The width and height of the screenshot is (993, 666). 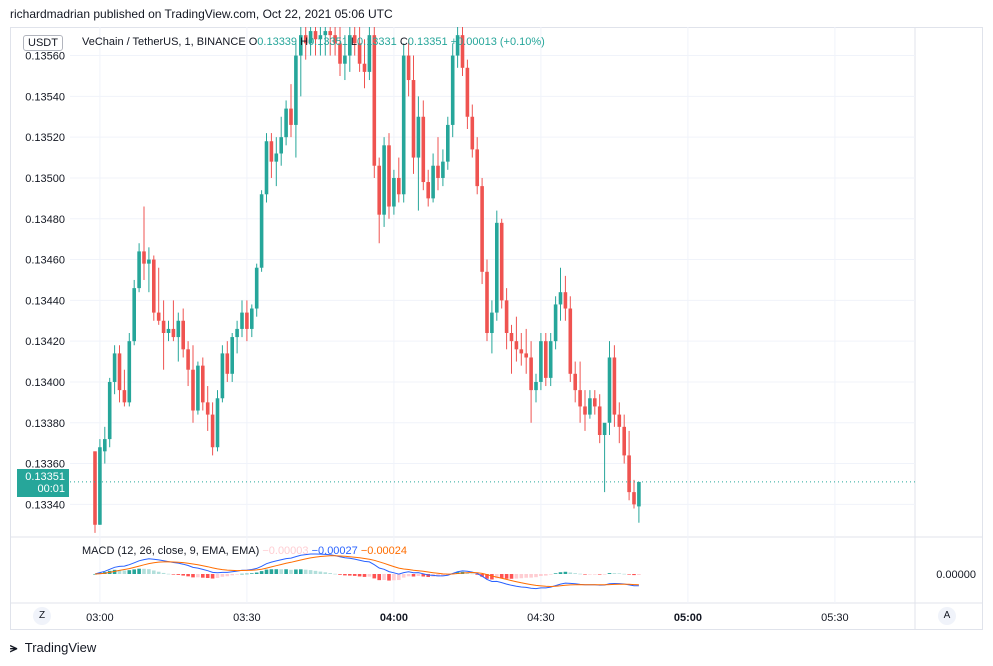 I want to click on bar-countdown: 00:01, so click(x=51, y=489).